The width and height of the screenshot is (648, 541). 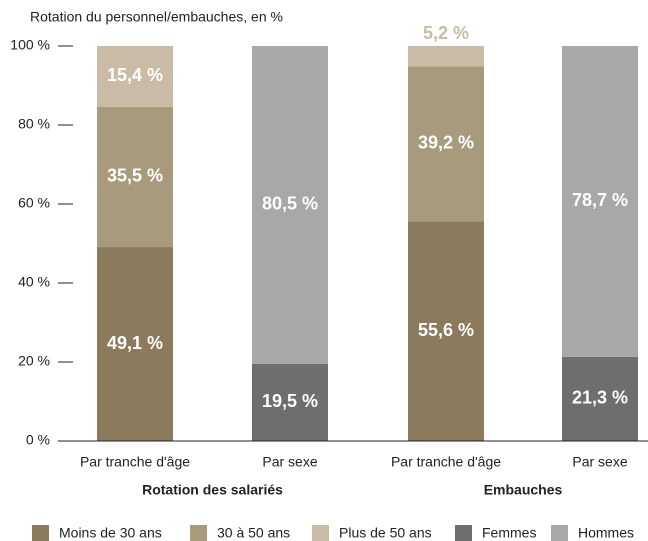 What do you see at coordinates (156, 17) in the screenshot?
I see `chart-title: Rotation du personnel/embauches, en %` at bounding box center [156, 17].